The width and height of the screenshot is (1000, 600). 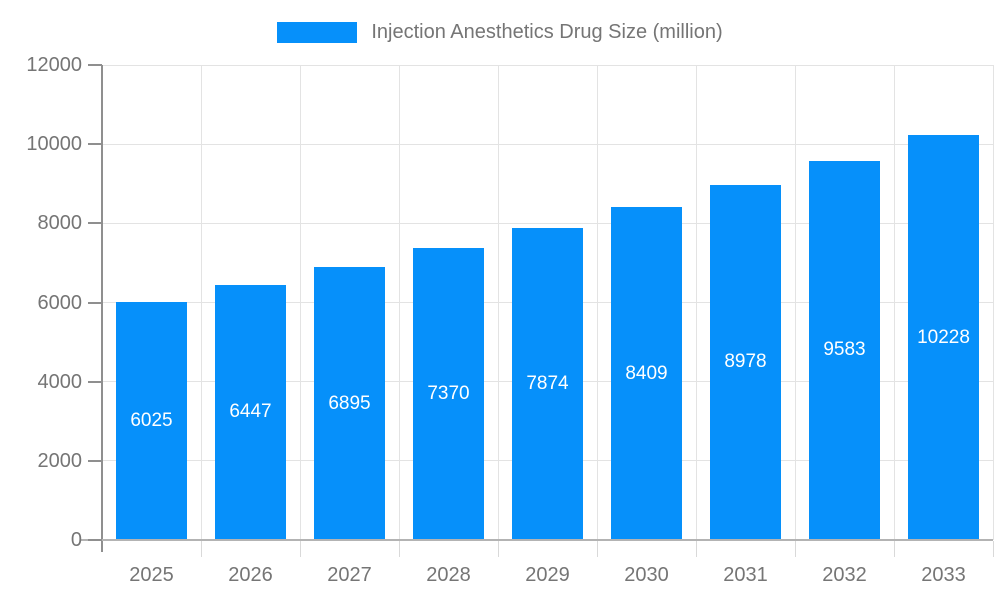 What do you see at coordinates (317, 32) in the screenshot?
I see `legend-swatch-icon` at bounding box center [317, 32].